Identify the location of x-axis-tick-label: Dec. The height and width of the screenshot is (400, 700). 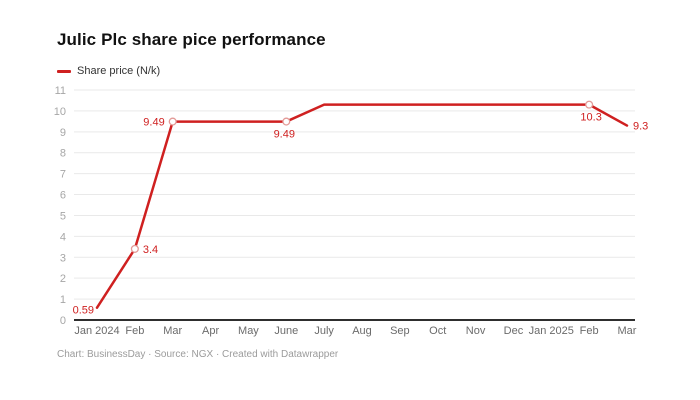
(514, 331).